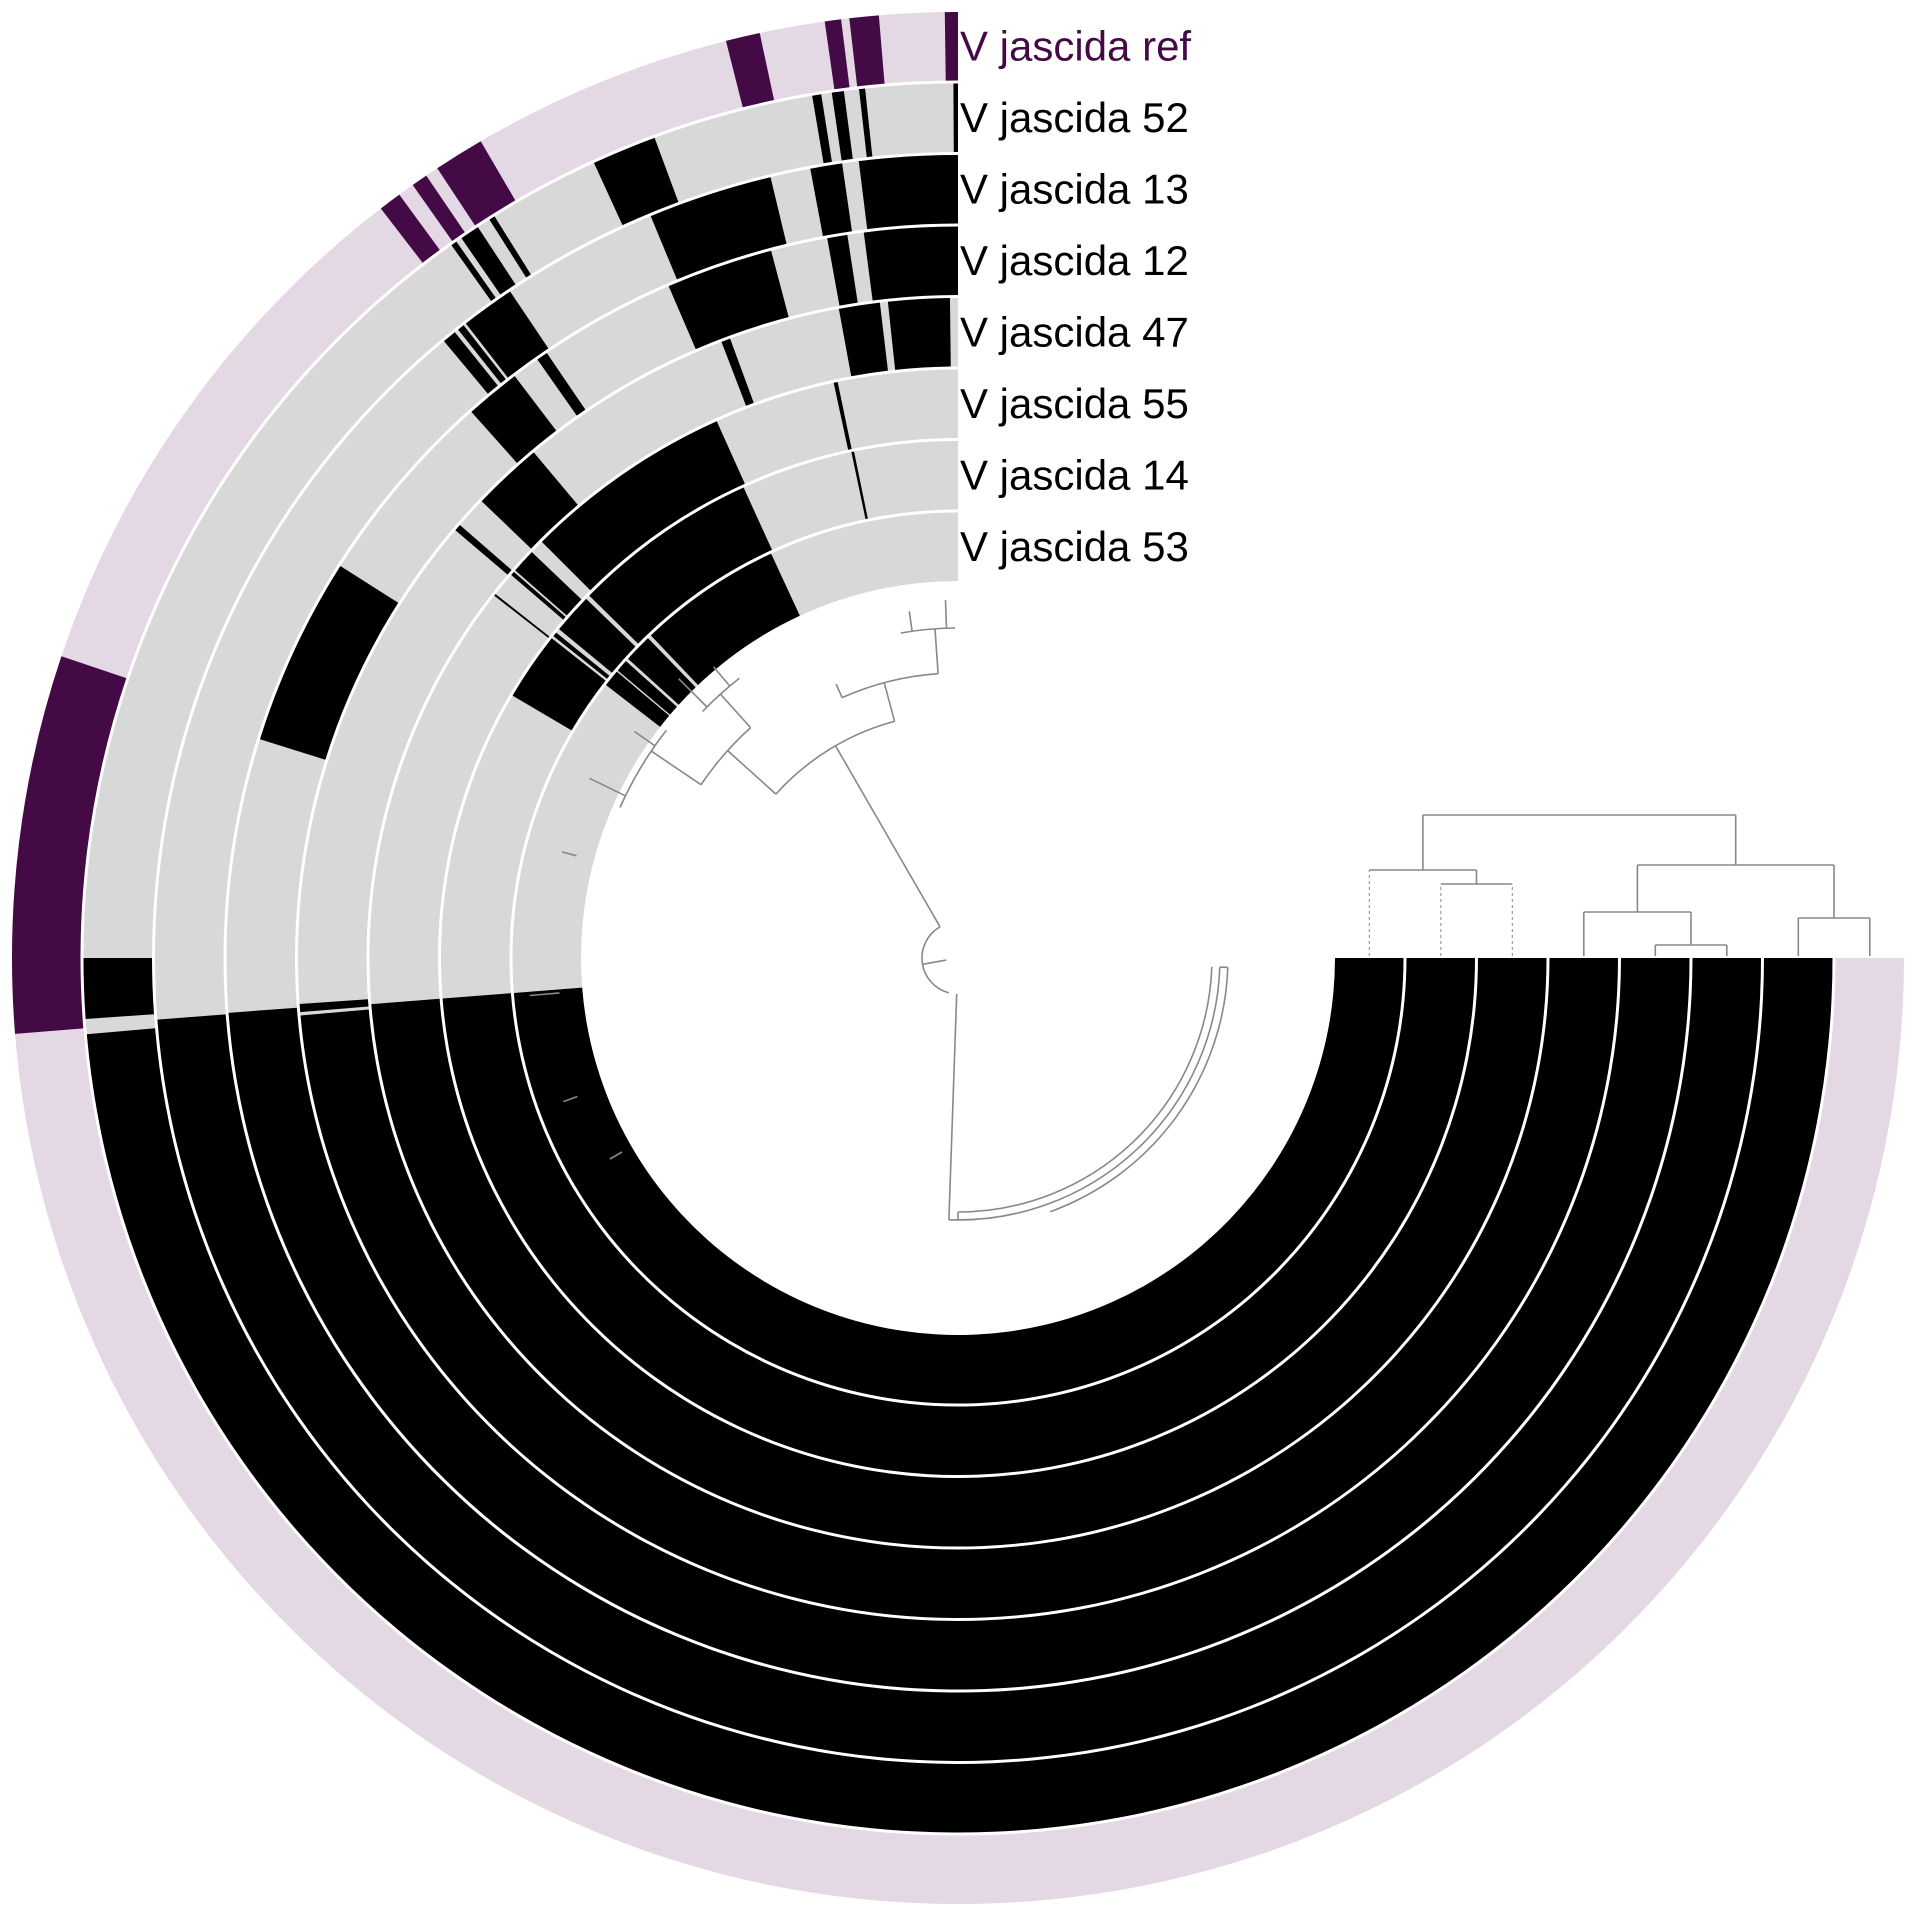 Image resolution: width=1916 pixels, height=1916 pixels. Describe the element at coordinates (1074, 117) in the screenshot. I see `ring-label: V jascida 52` at that location.